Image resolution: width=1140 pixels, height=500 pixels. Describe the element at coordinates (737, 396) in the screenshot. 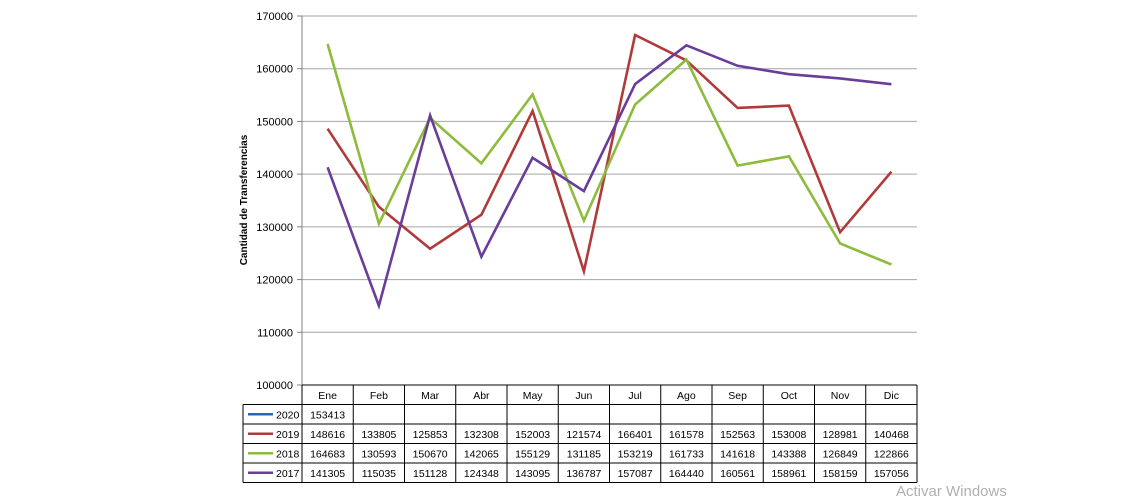

I see `x-category-label: Sep` at that location.